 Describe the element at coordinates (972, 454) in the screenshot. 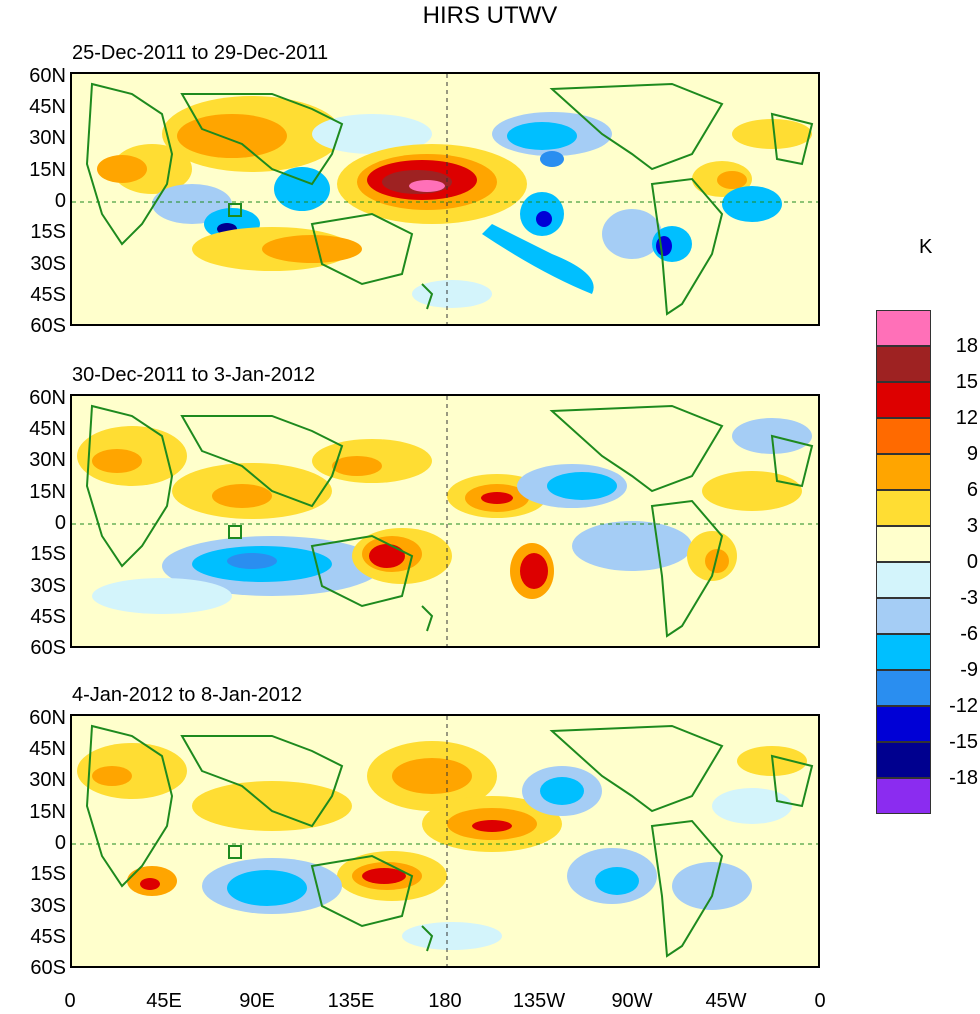

I see `colorbar-label: 9` at that location.